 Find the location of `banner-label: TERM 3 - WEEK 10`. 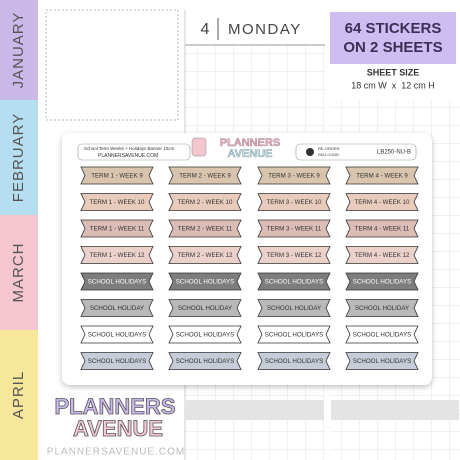

banner-label: TERM 3 - WEEK 10 is located at coordinates (294, 202).